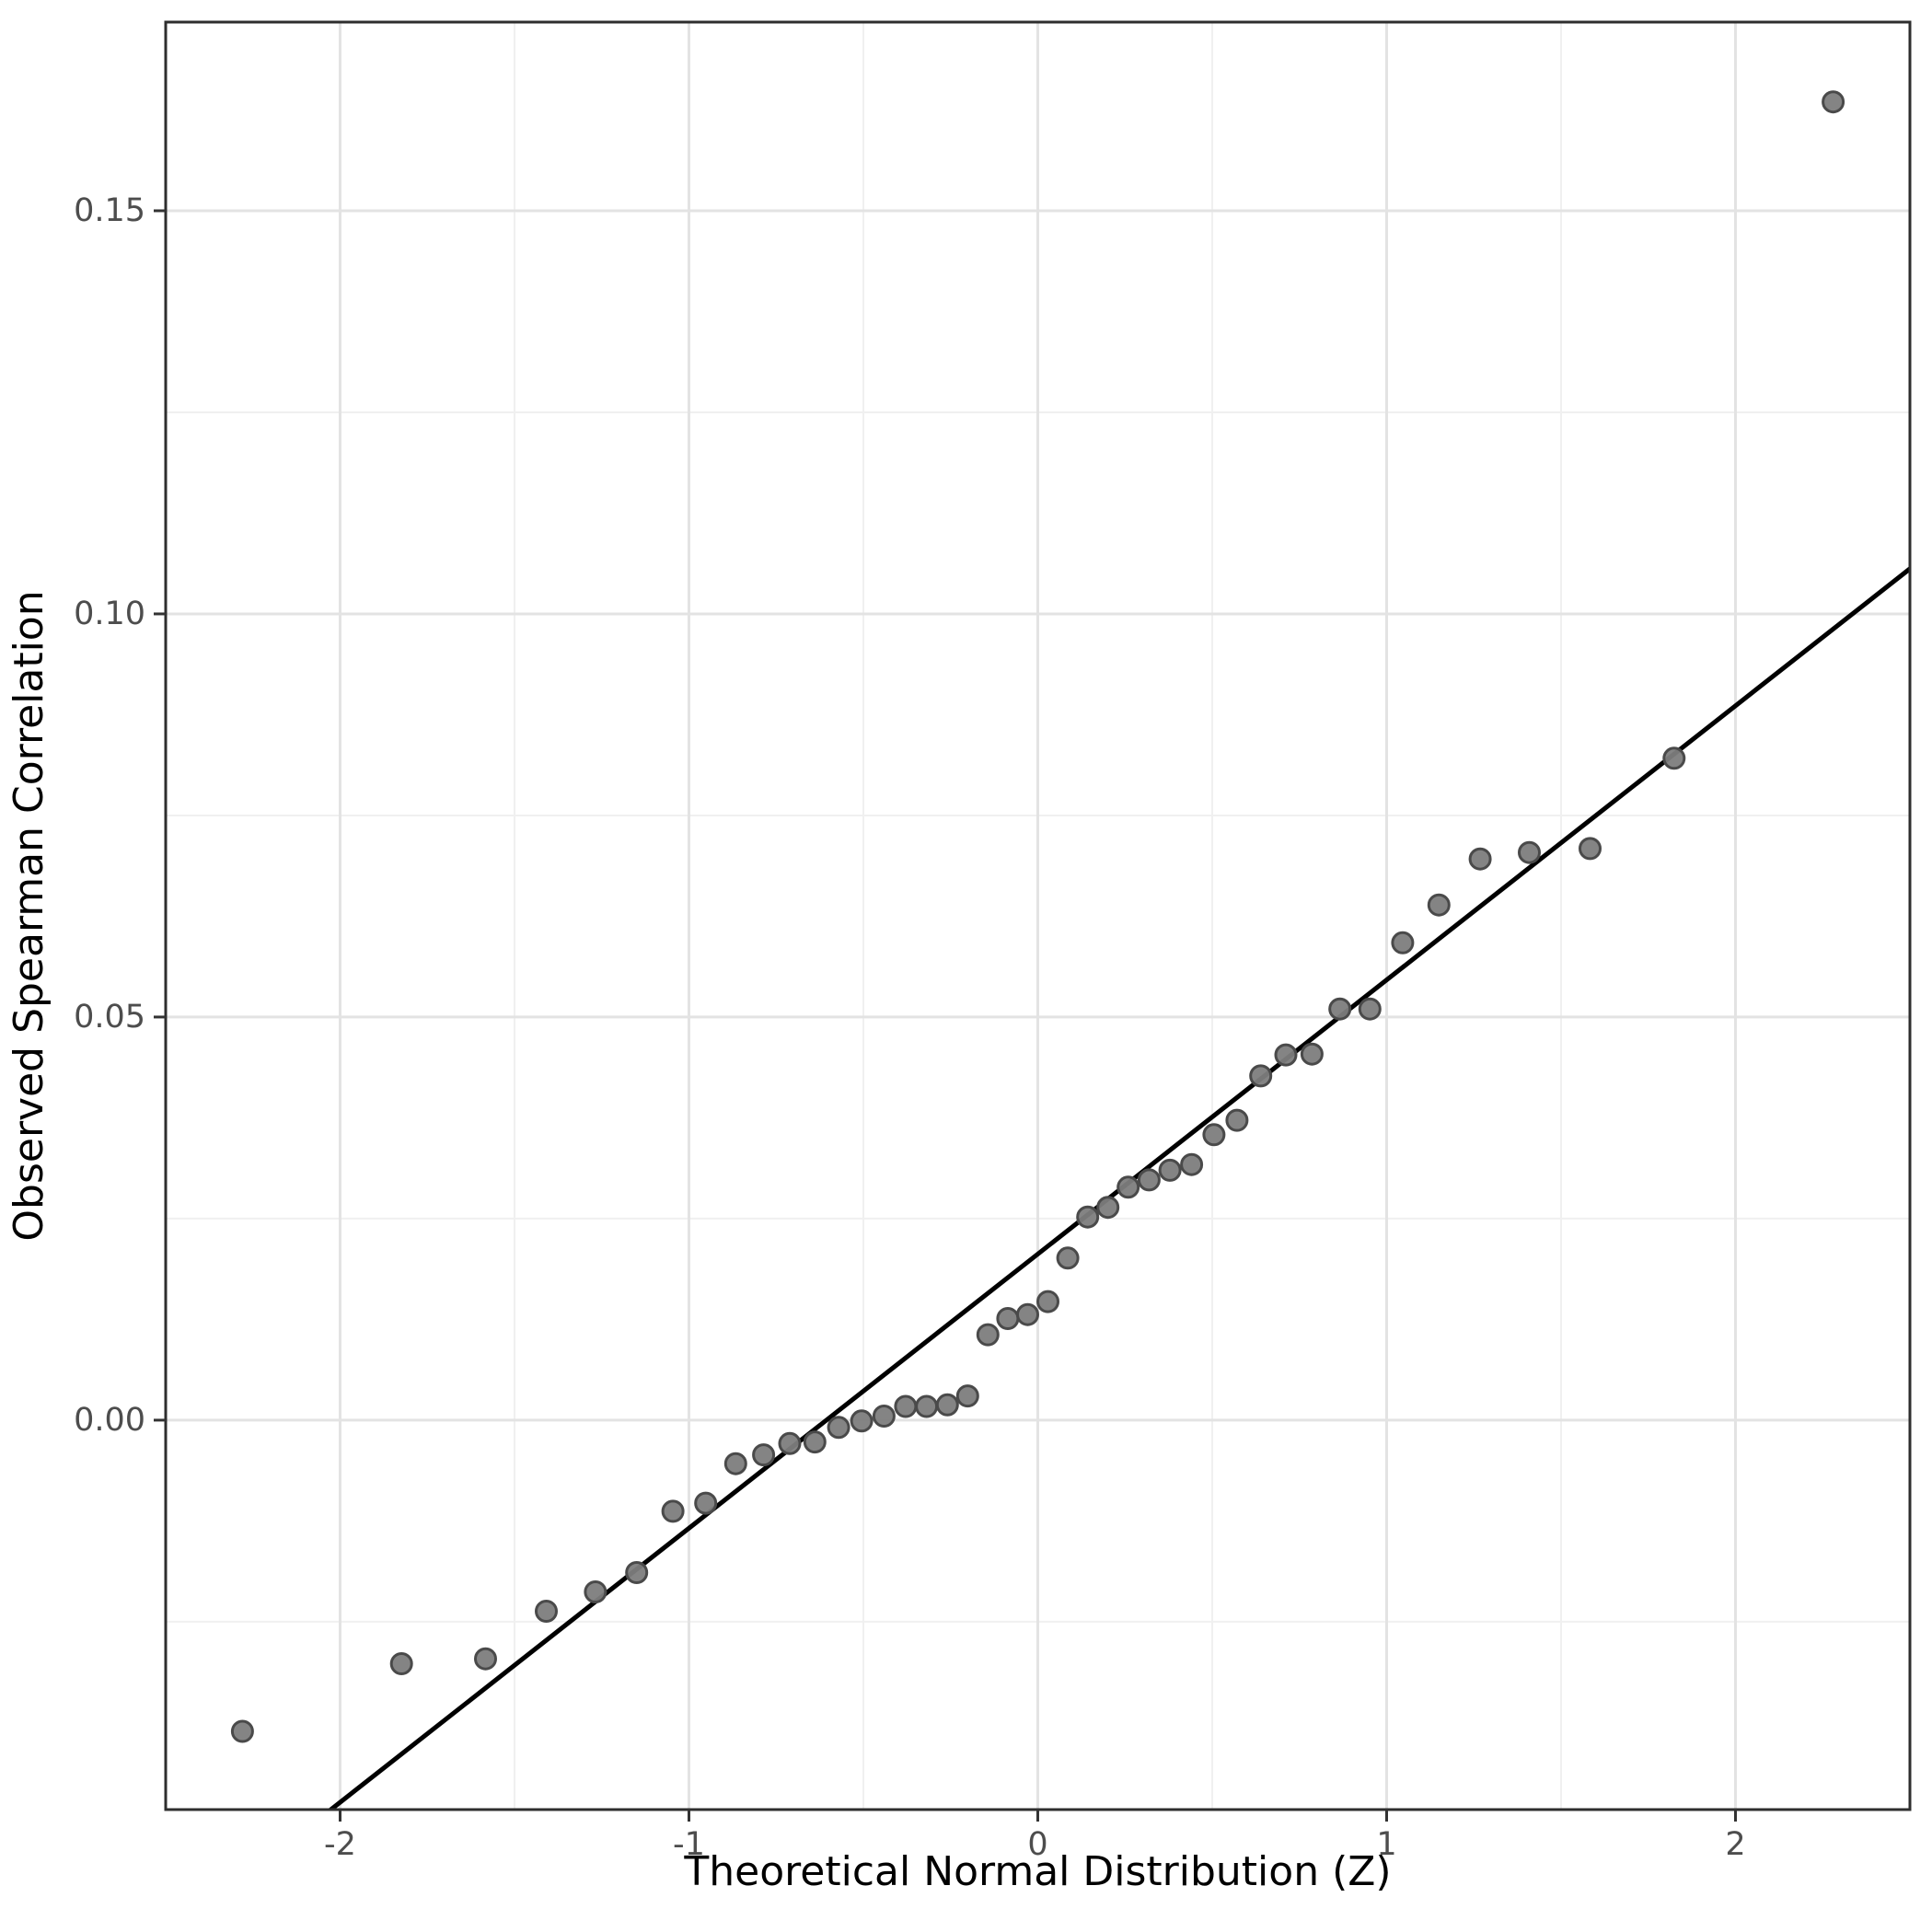 The height and width of the screenshot is (1932, 1932). Describe the element at coordinates (110, 816) in the screenshot. I see `y-axis-tick-labels: 0.15 0.10 0.05 0.00` at that location.